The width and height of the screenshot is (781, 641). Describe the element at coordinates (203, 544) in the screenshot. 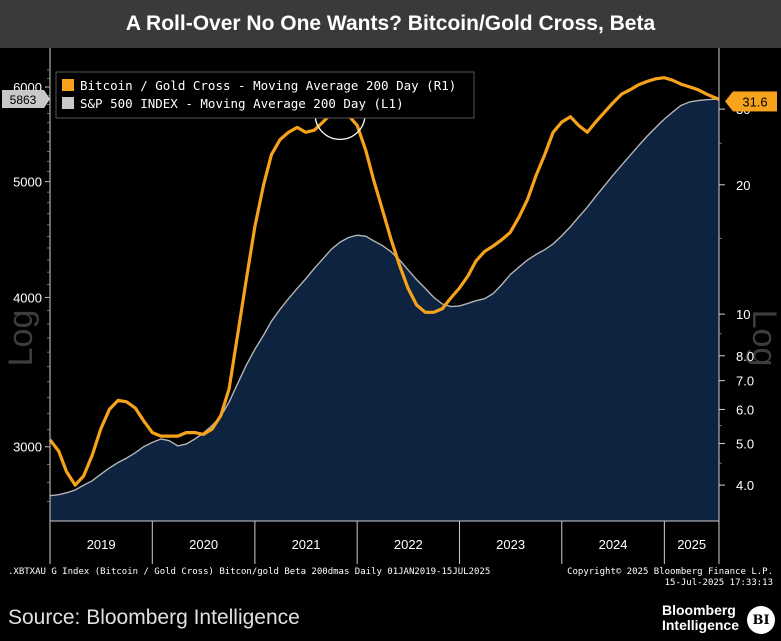

I see `x-tick-label: 2020` at that location.